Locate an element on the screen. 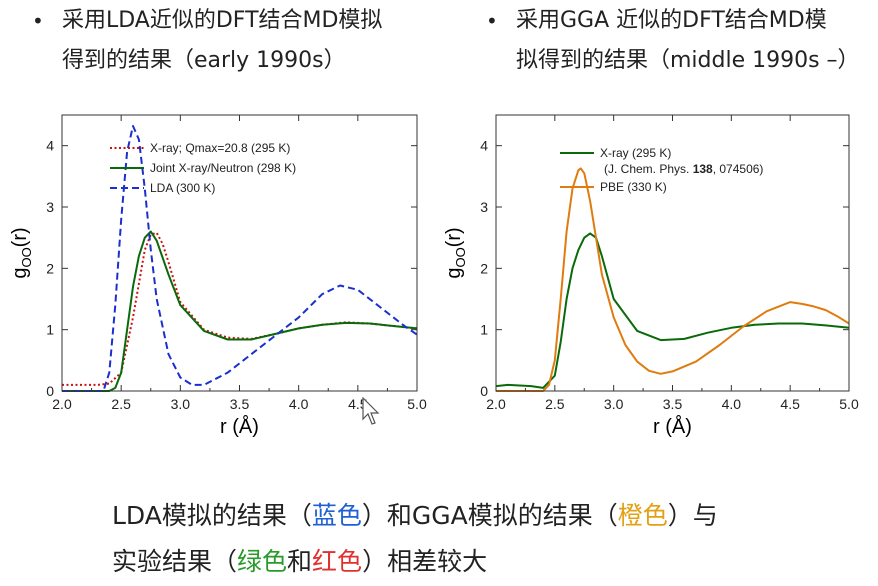  bullet-left: • 采用LDA近似的DFT结合MD模拟 得到的结果（early 1990s） is located at coordinates (237, 41).